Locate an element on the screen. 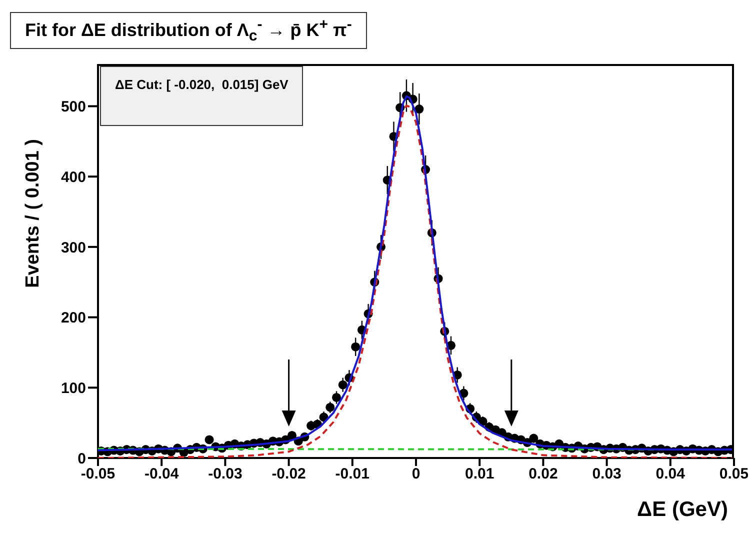 Image resolution: width=756 pixels, height=541 pixels. x-tick-label: 0.02 is located at coordinates (543, 474).